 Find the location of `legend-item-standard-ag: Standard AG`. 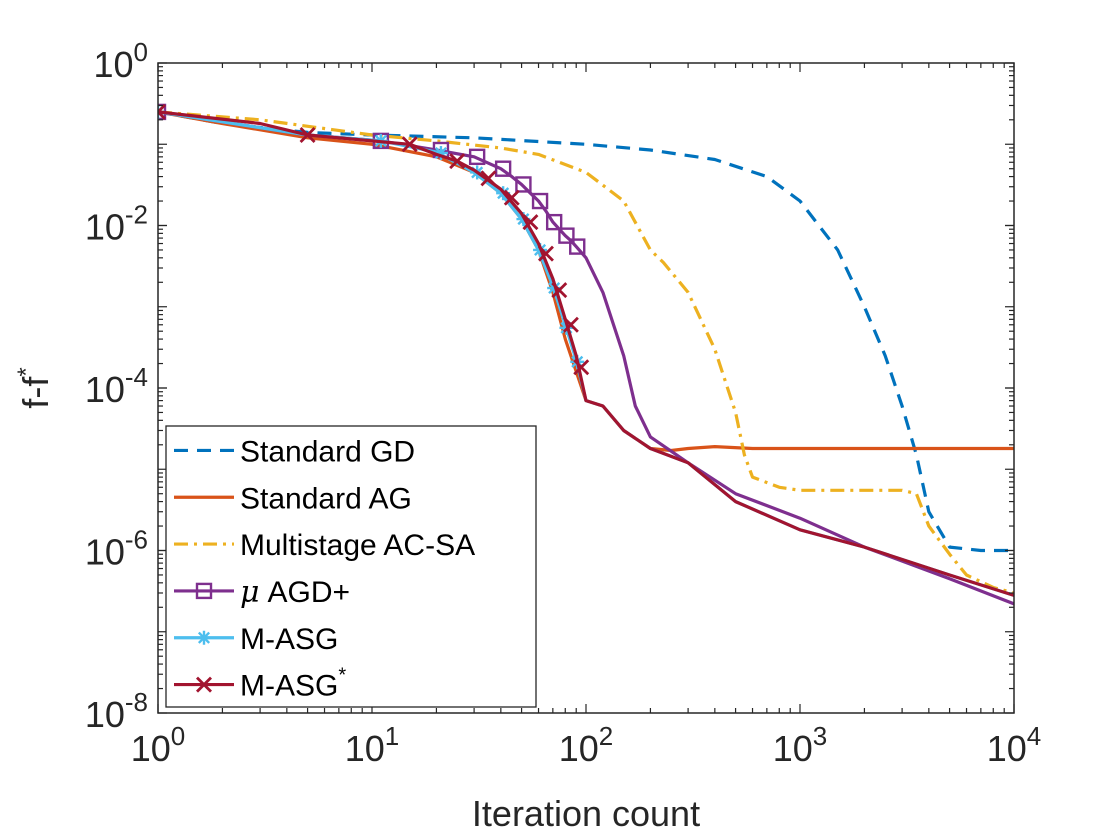

legend-item-standard-ag: Standard AG is located at coordinates (293, 498).